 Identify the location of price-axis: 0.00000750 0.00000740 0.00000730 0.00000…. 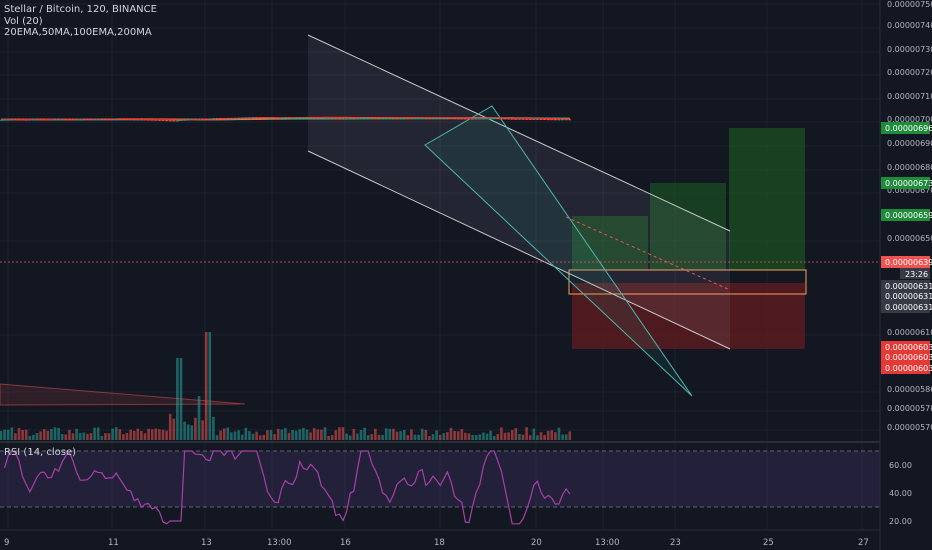
(909, 216).